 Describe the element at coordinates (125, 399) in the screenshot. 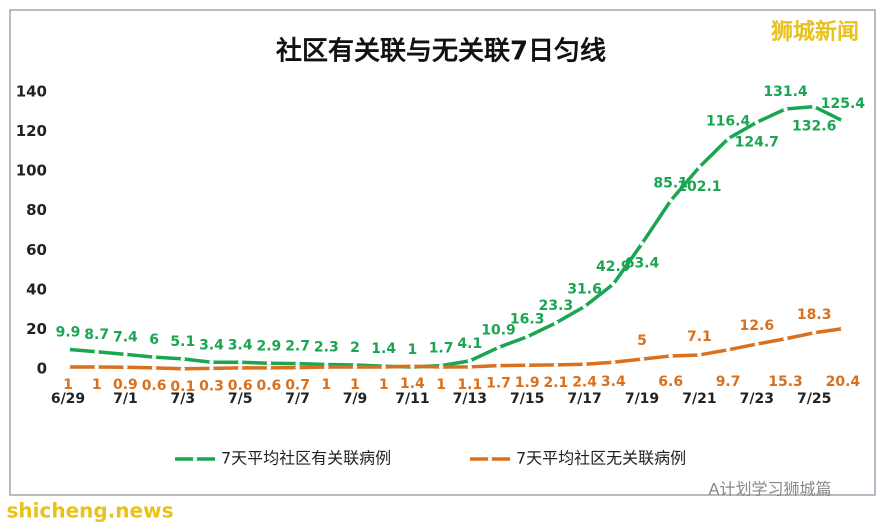

I see `x-tick-label: 7/1` at that location.